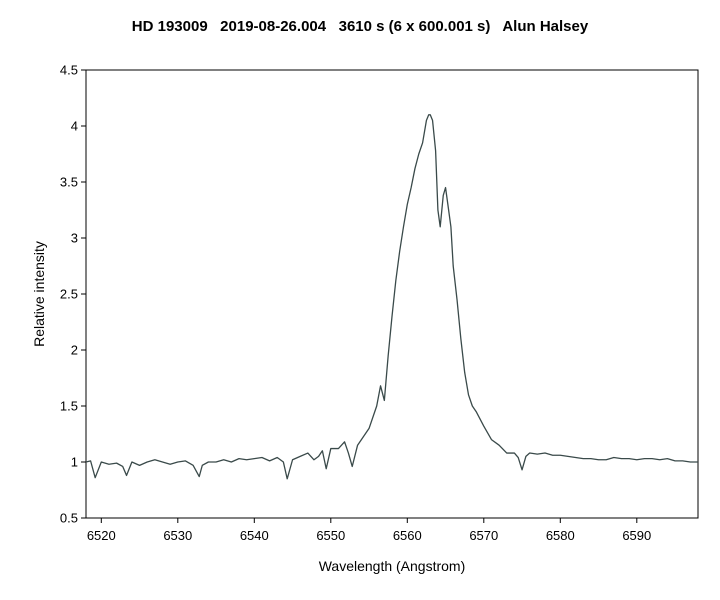 The width and height of the screenshot is (720, 600). I want to click on y-tick-label: 2, so click(74, 350).